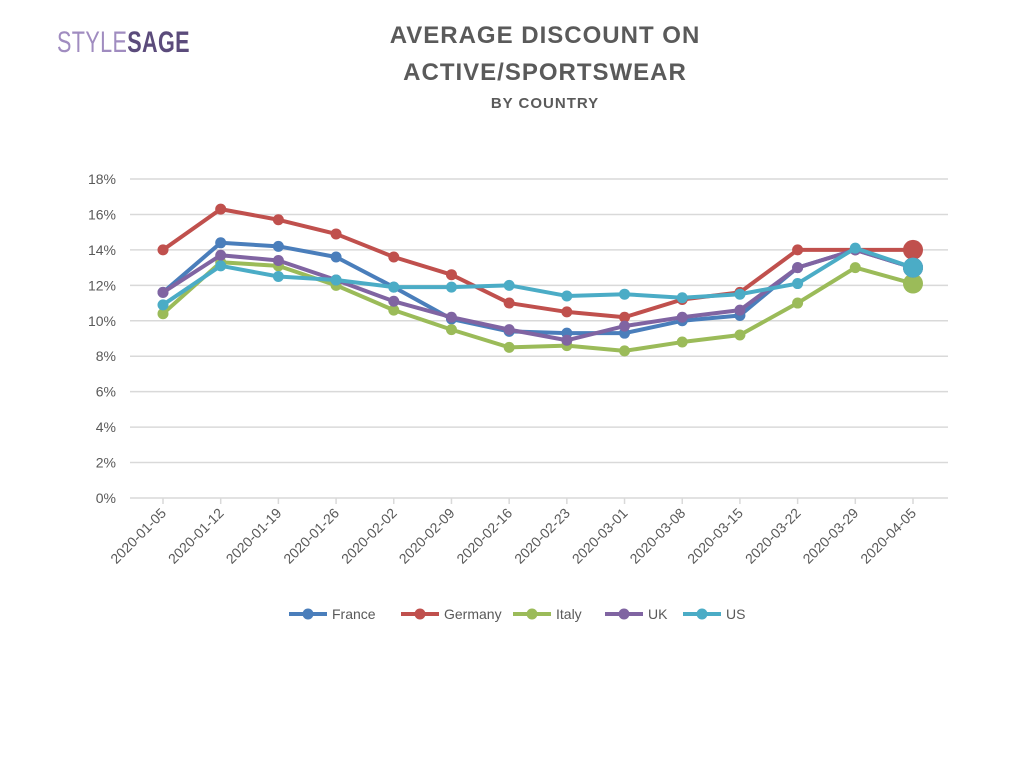 The image size is (1024, 768). What do you see at coordinates (569, 614) in the screenshot?
I see `legend-label: Italy` at bounding box center [569, 614].